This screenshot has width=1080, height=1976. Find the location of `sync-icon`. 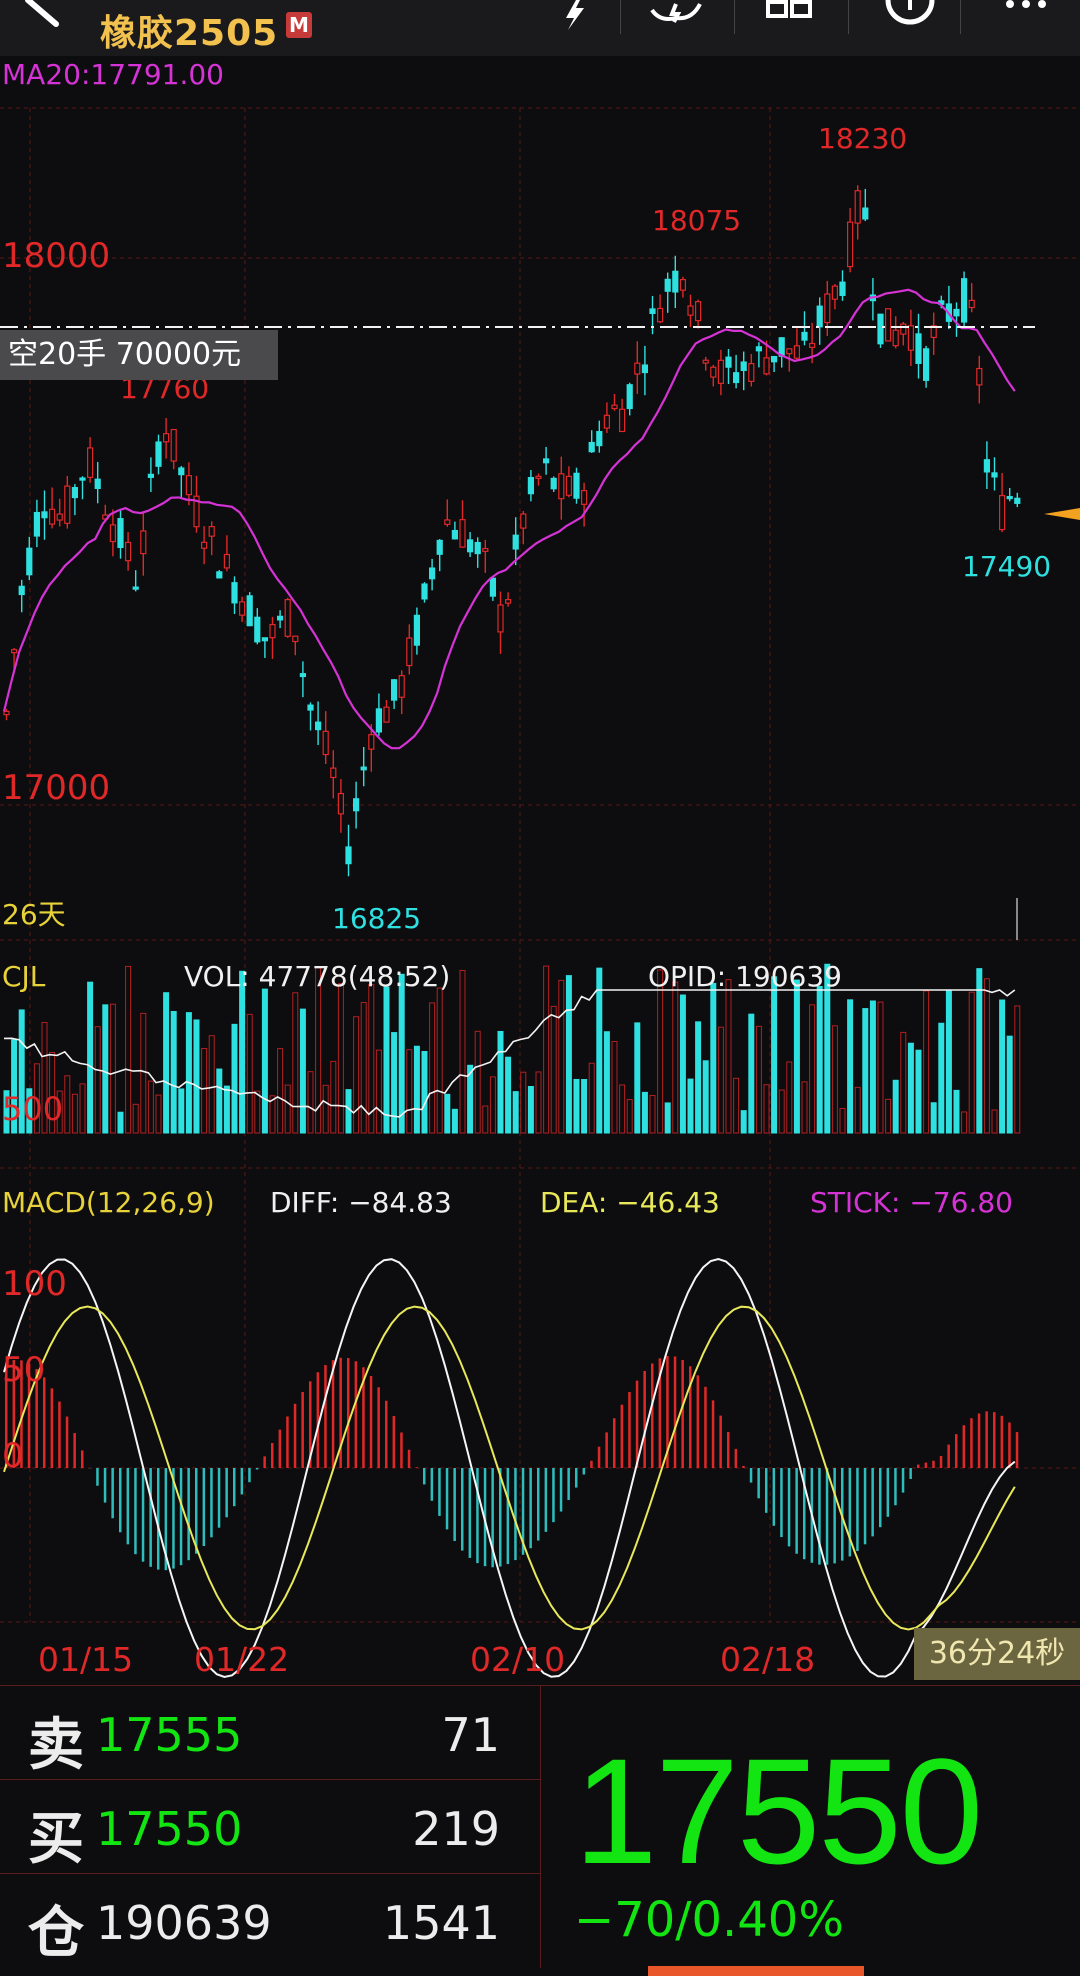

sync-icon is located at coordinates (676, 22).